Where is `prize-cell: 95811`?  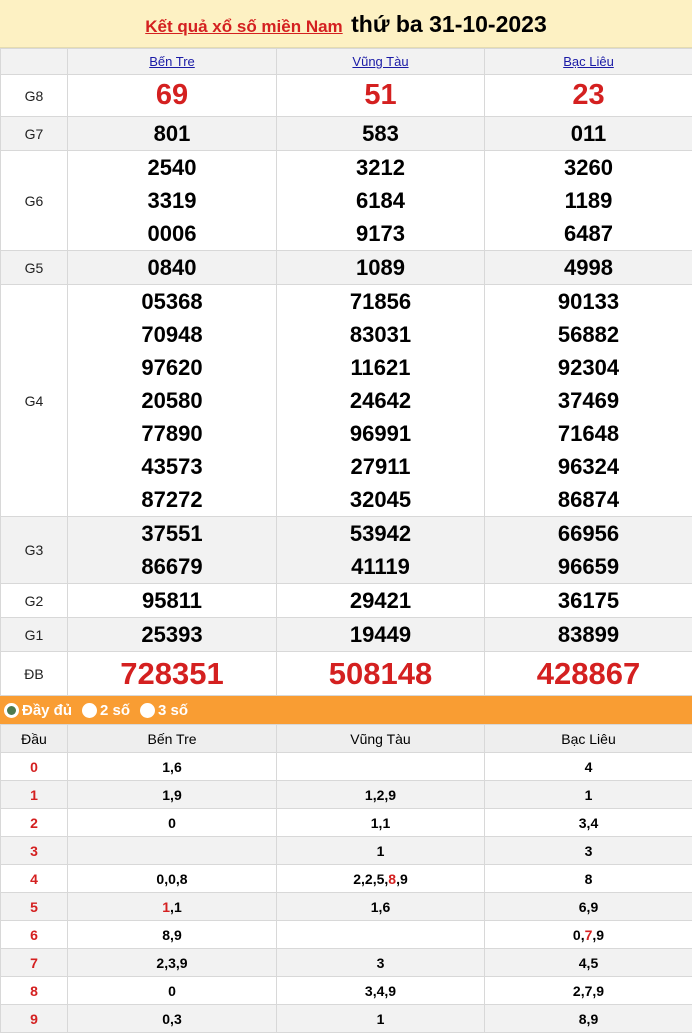
prize-cell: 95811 is located at coordinates (172, 601).